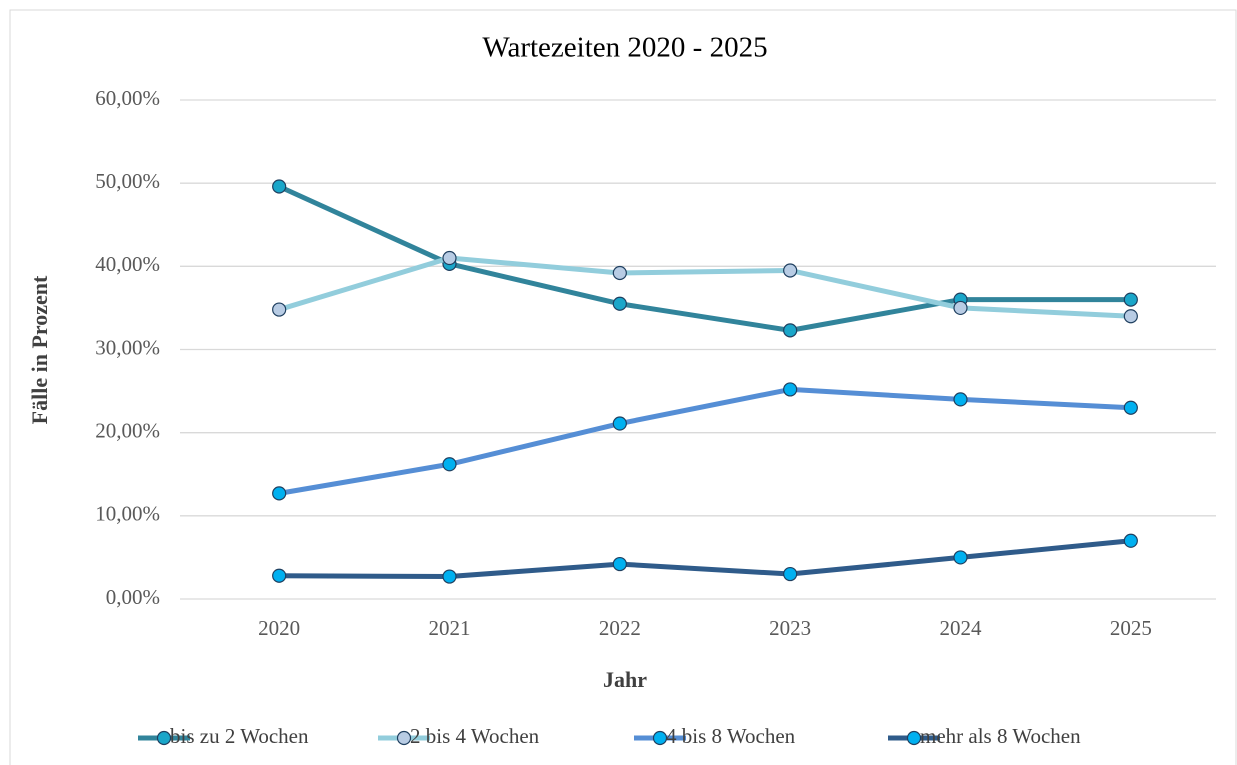 The image size is (1237, 765). What do you see at coordinates (133, 597) in the screenshot?
I see `y-tick-label: 0,00%` at bounding box center [133, 597].